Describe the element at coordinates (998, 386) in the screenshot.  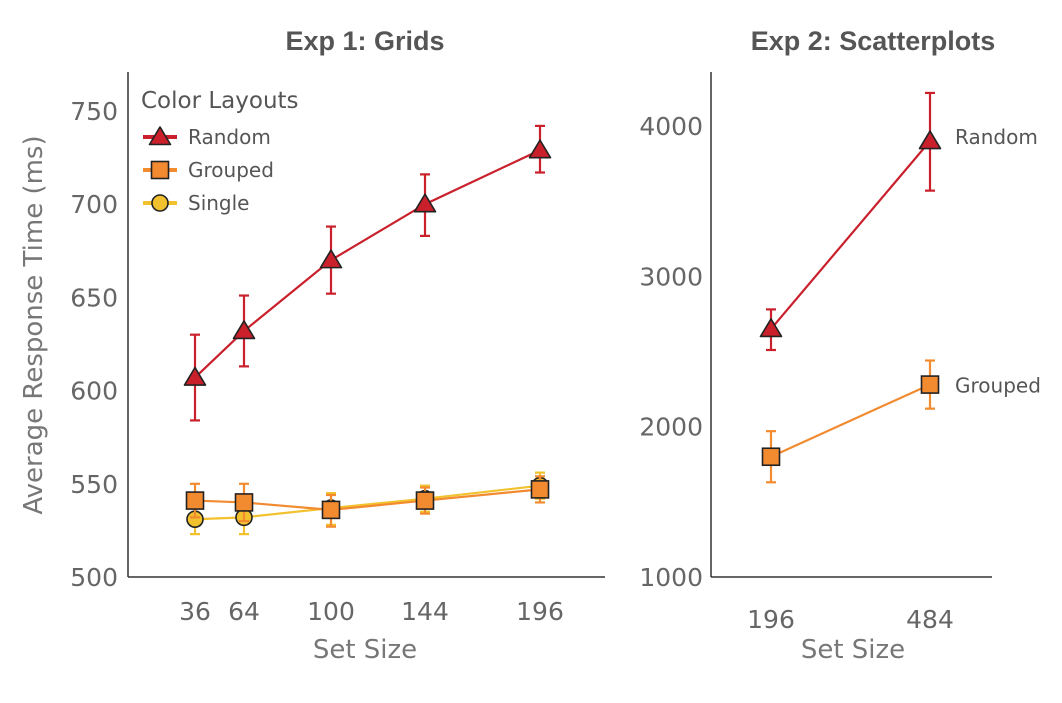
I see `series-label: Grouped` at that location.